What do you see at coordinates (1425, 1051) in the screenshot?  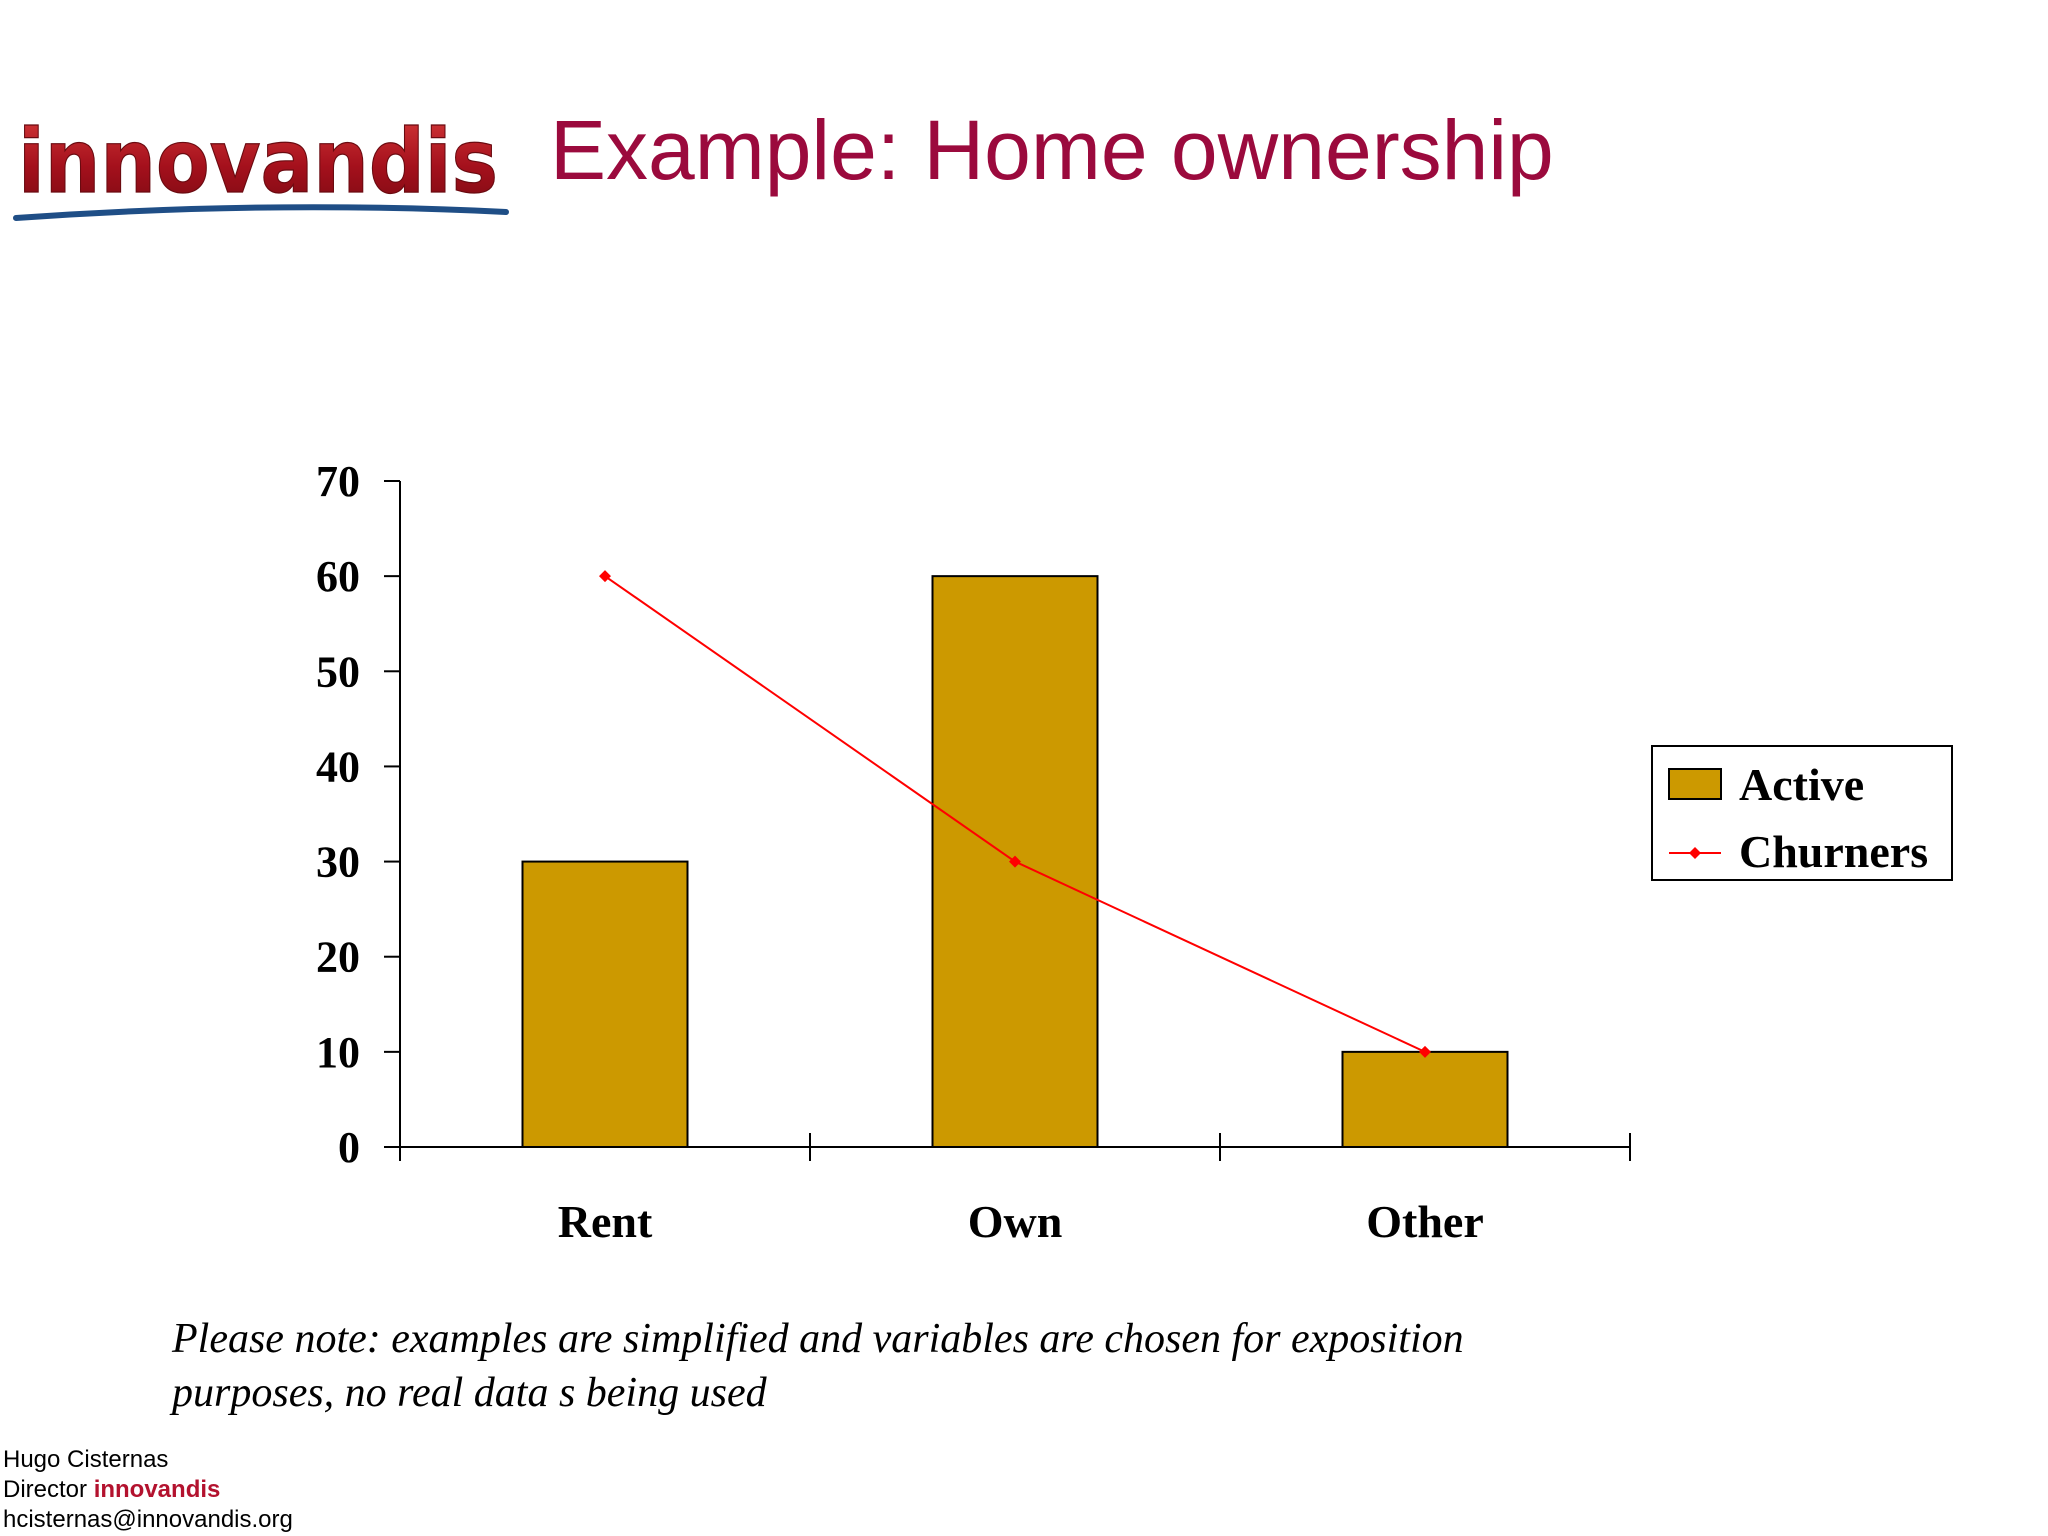 I see `point-churners-other` at bounding box center [1425, 1051].